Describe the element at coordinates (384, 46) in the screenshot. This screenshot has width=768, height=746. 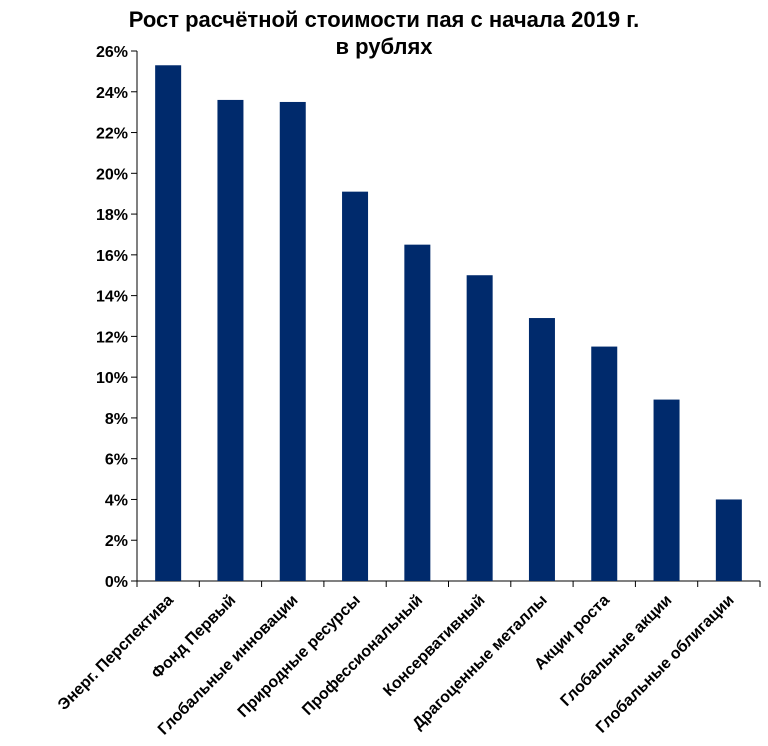
I see `chart-title-line-2: в рублях` at that location.